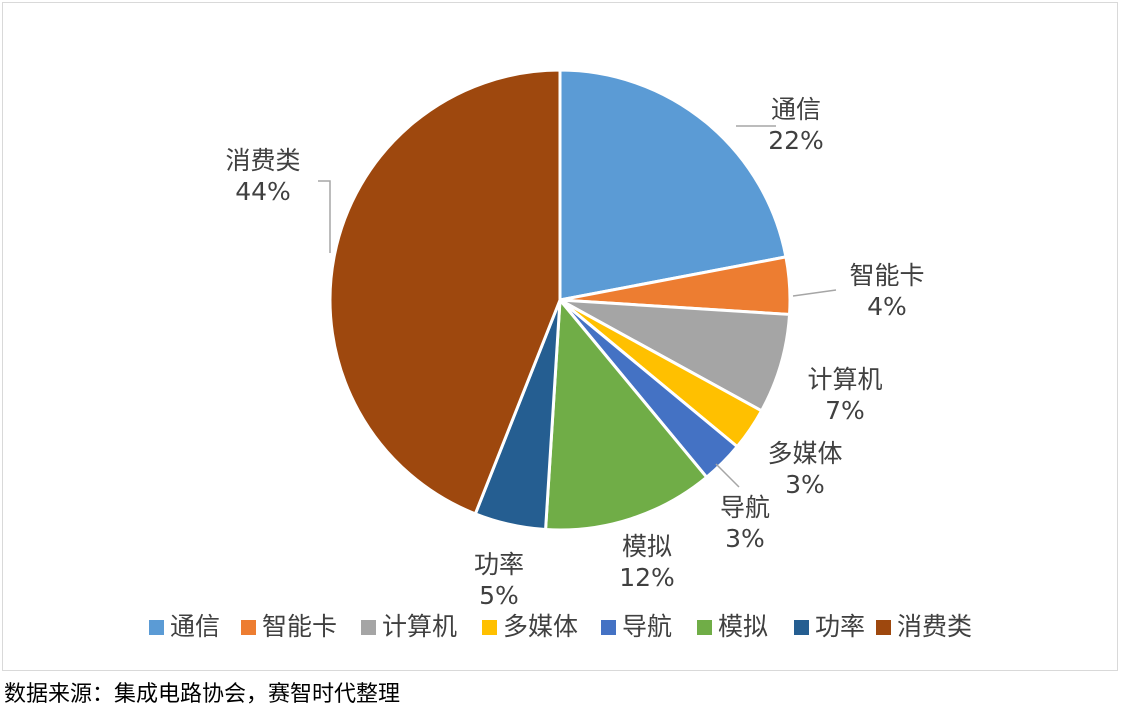 This screenshot has width=1122, height=712. Describe the element at coordinates (743, 626) in the screenshot. I see `legend-label: 模拟` at that location.